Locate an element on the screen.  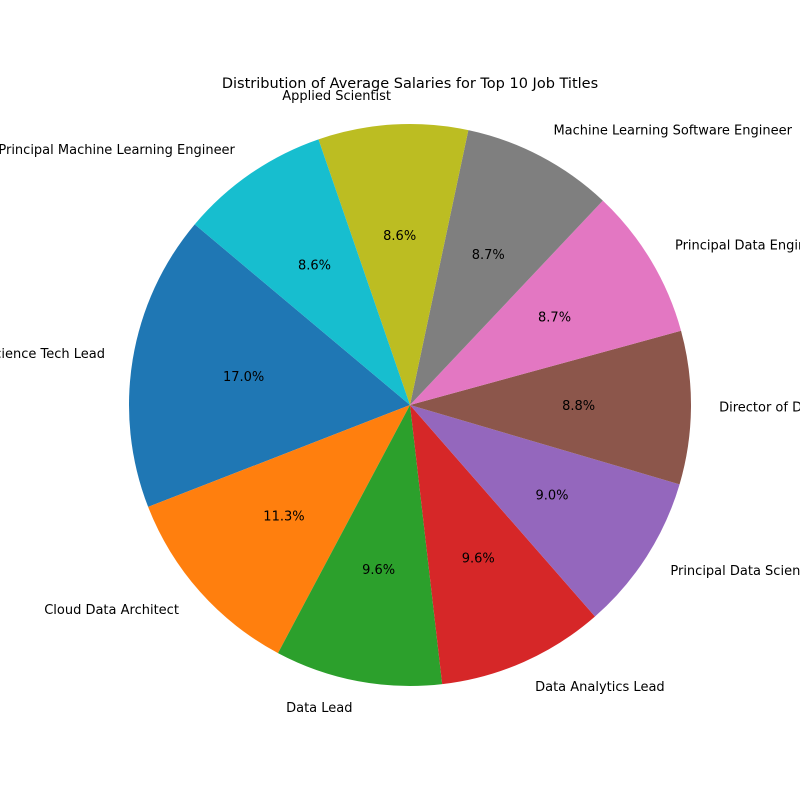
slice-label: Principal Data Scientist is located at coordinates (735, 571).